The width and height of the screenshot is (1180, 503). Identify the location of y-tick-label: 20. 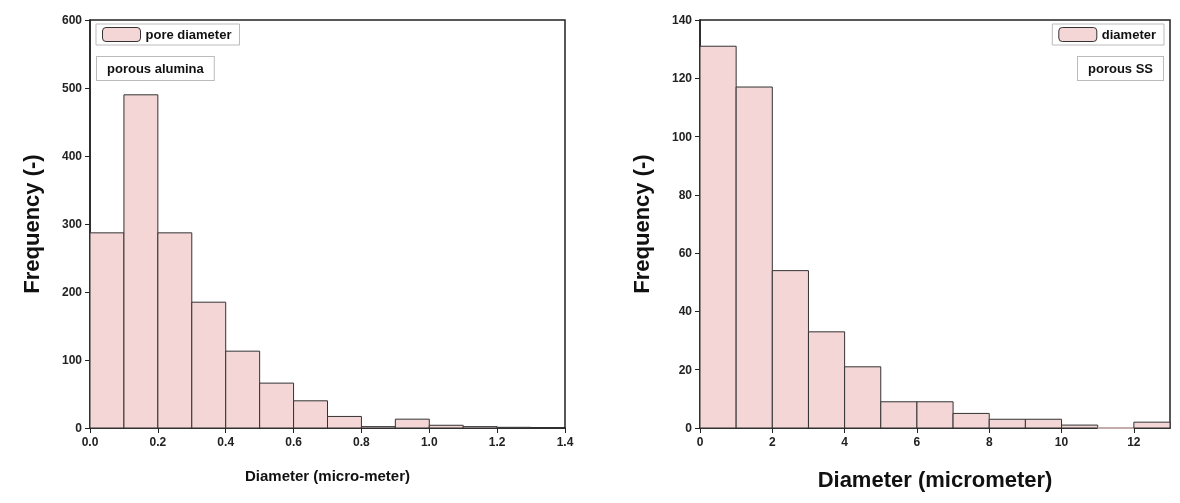
(685, 369).